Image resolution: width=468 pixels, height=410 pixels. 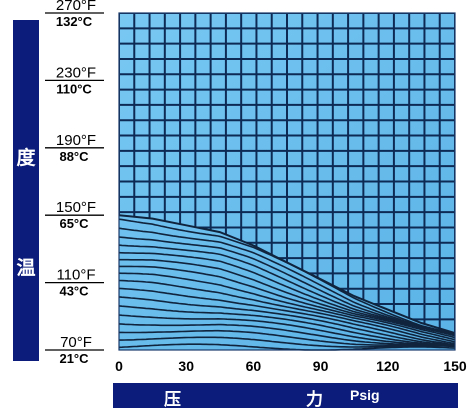 What do you see at coordinates (365, 395) in the screenshot?
I see `x-axis-unit: Psig` at bounding box center [365, 395].